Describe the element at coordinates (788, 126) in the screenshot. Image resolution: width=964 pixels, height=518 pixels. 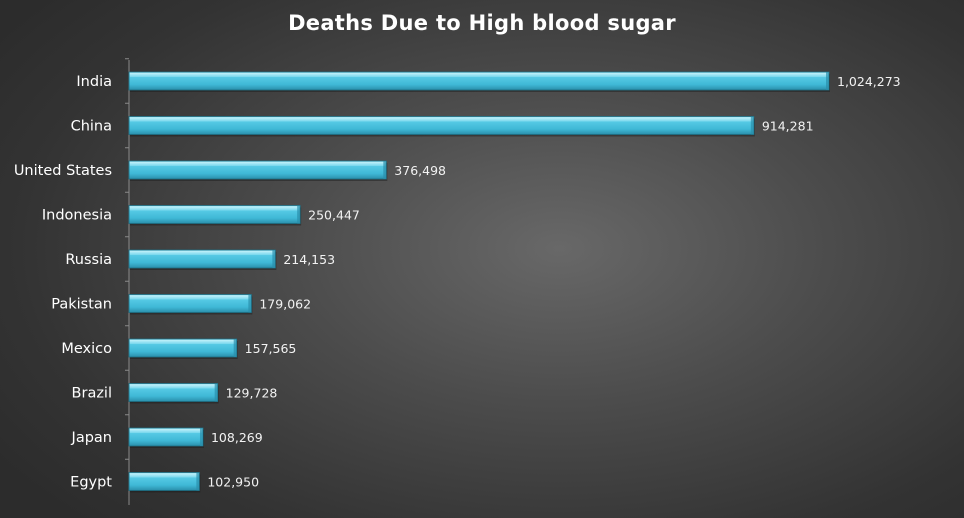
I see `value-label: 914,281` at that location.